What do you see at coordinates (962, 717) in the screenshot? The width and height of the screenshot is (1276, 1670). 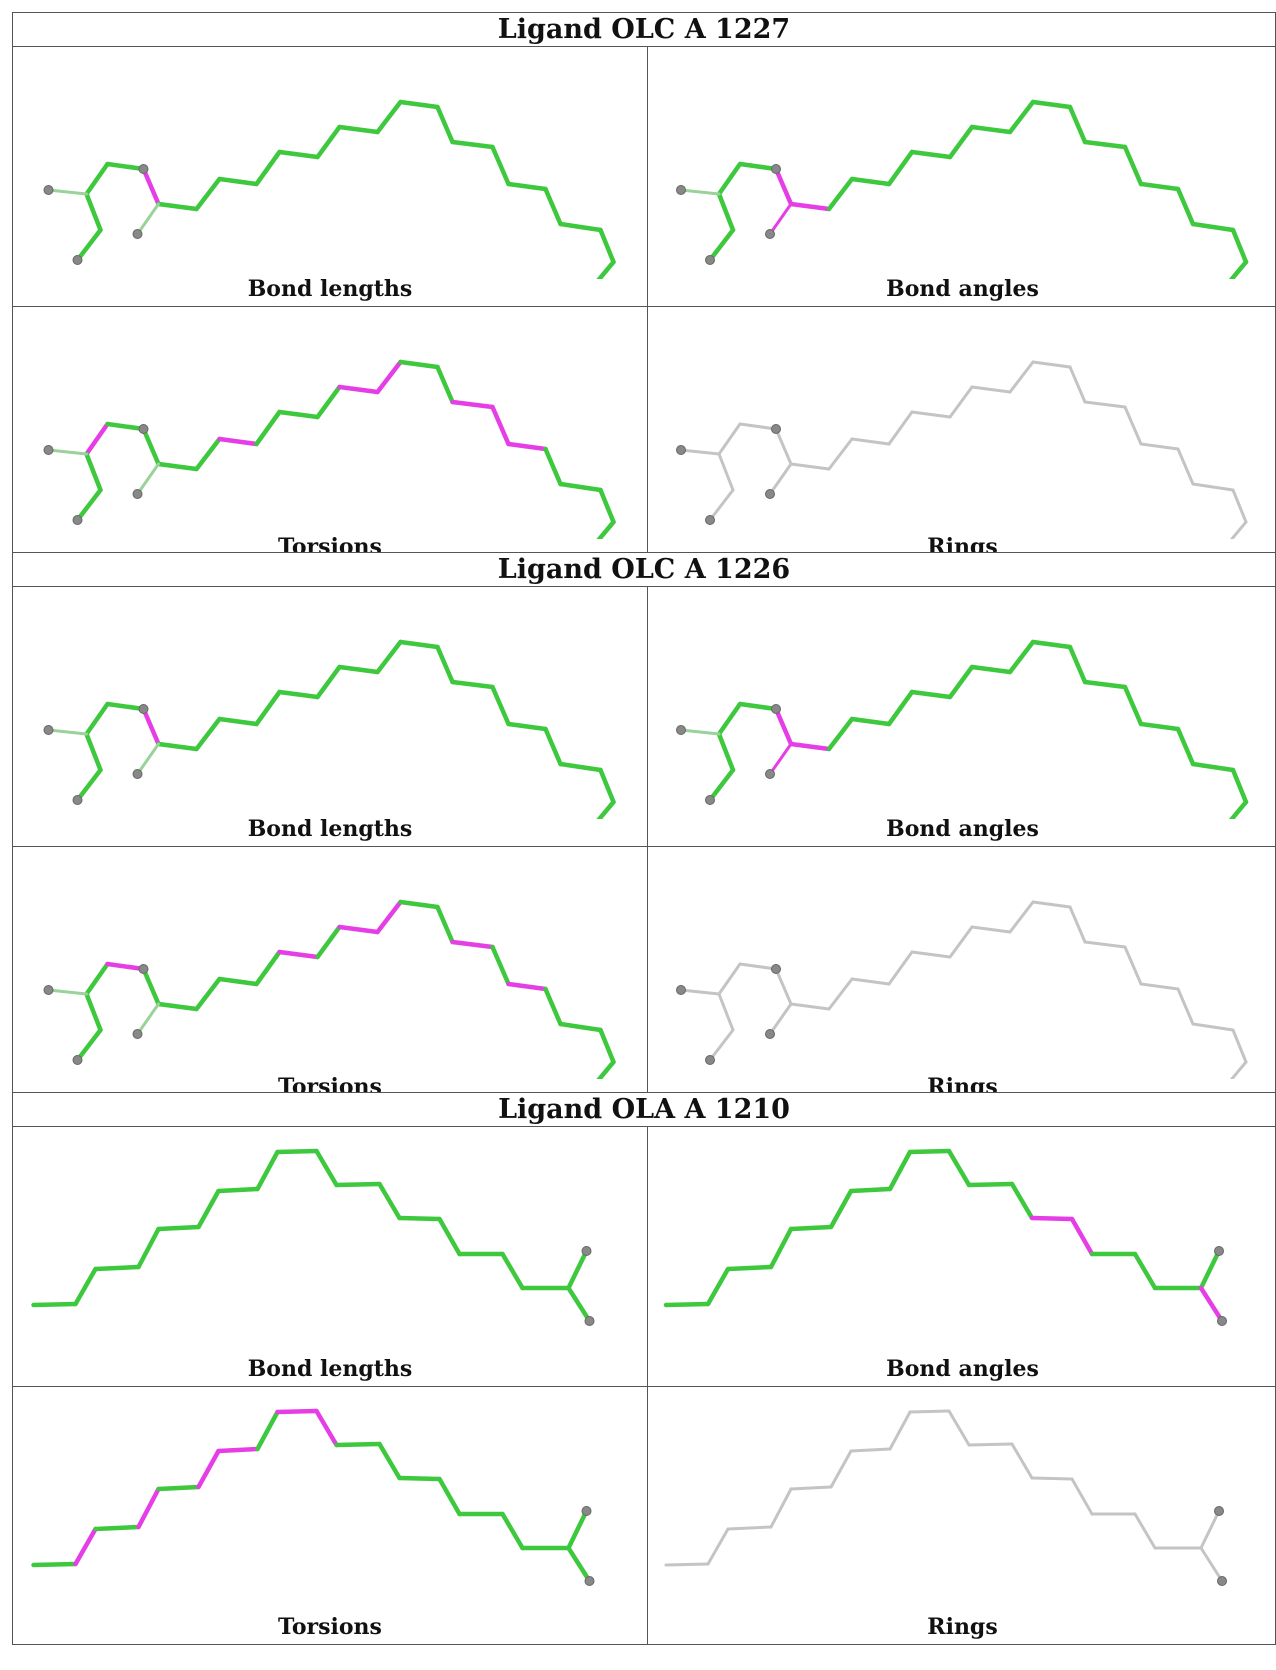 I see `panel-bond-angles: Bond angles` at bounding box center [962, 717].